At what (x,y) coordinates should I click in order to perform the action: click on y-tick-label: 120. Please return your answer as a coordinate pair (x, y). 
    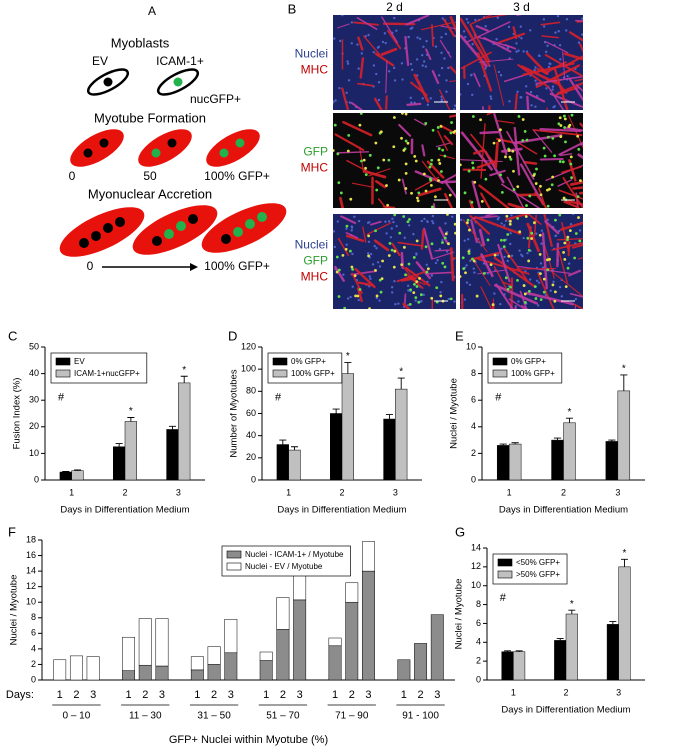
    Looking at the image, I should click on (248, 346).